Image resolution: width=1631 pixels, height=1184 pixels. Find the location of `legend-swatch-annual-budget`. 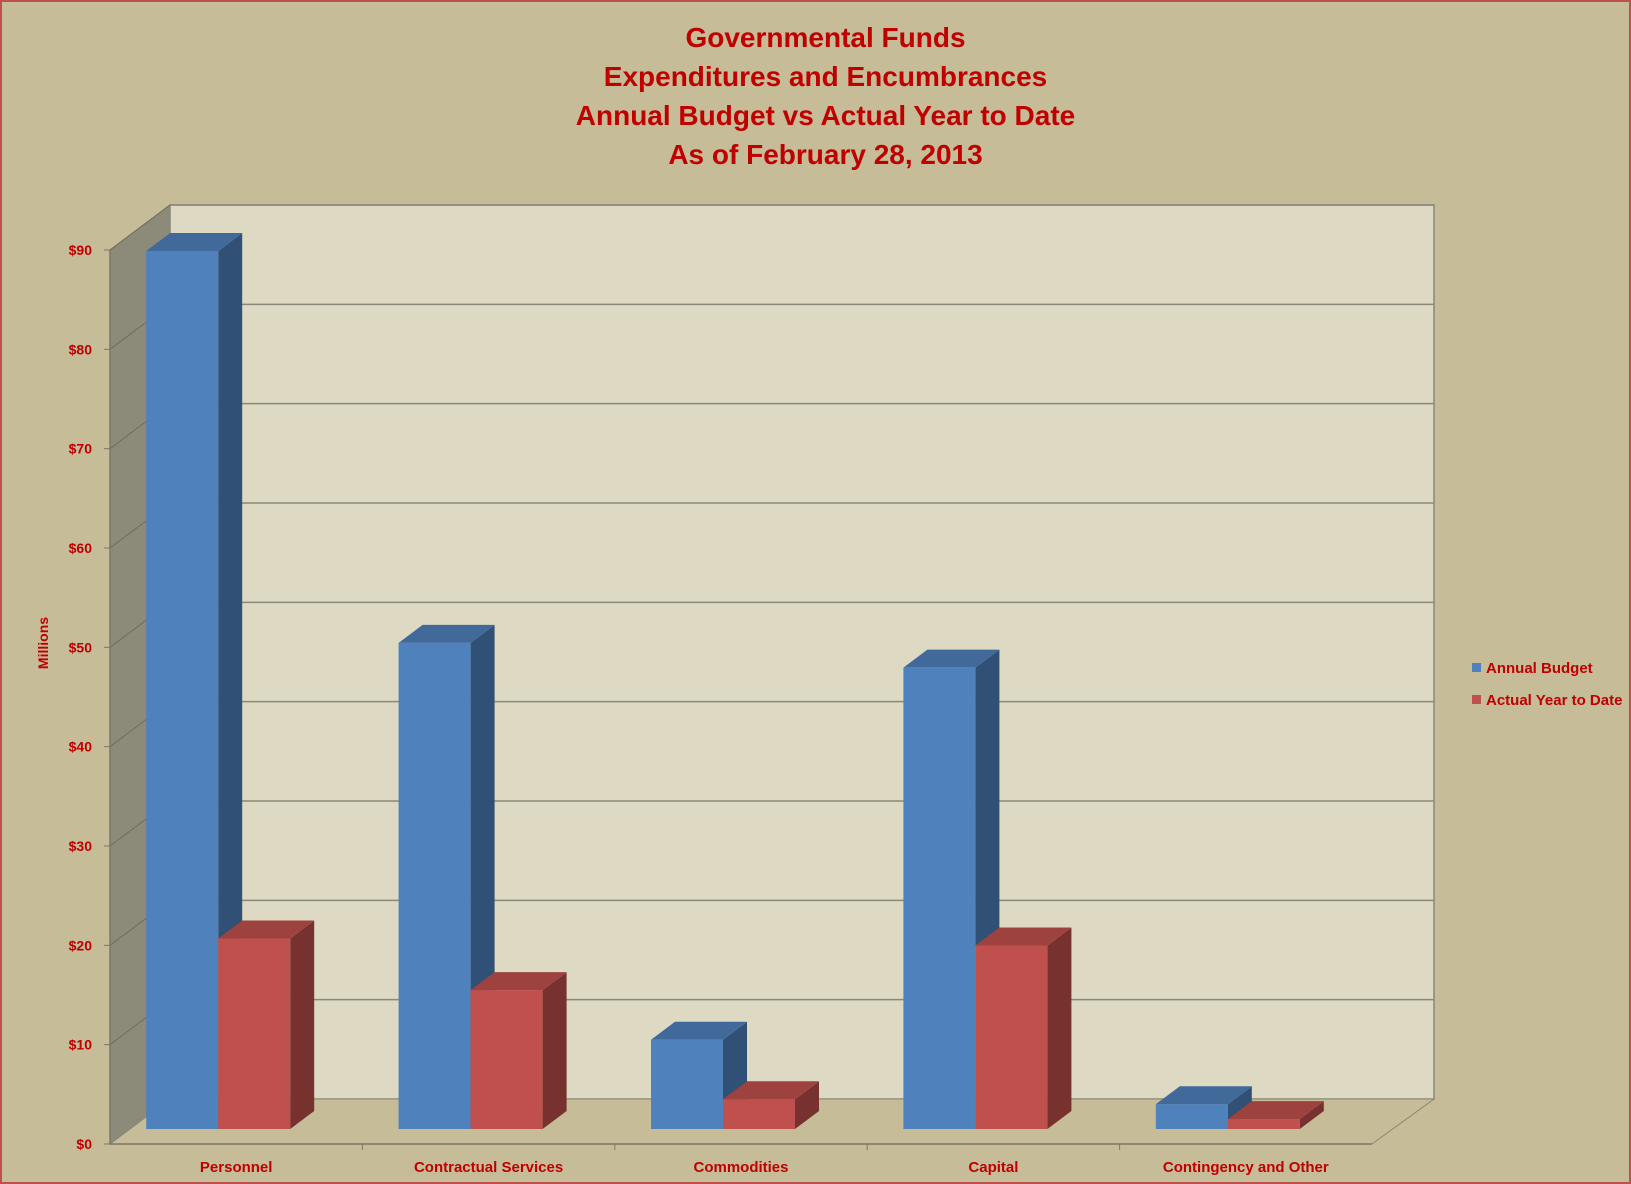

legend-swatch-annual-budget is located at coordinates (1476, 667).